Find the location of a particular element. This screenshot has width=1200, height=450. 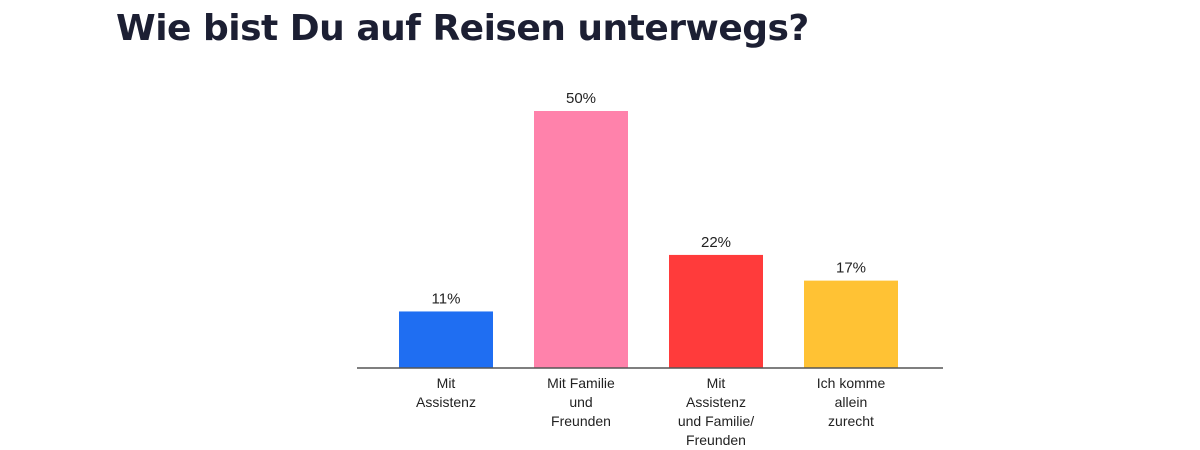

category-label-line: Mit Familie is located at coordinates (581, 383).